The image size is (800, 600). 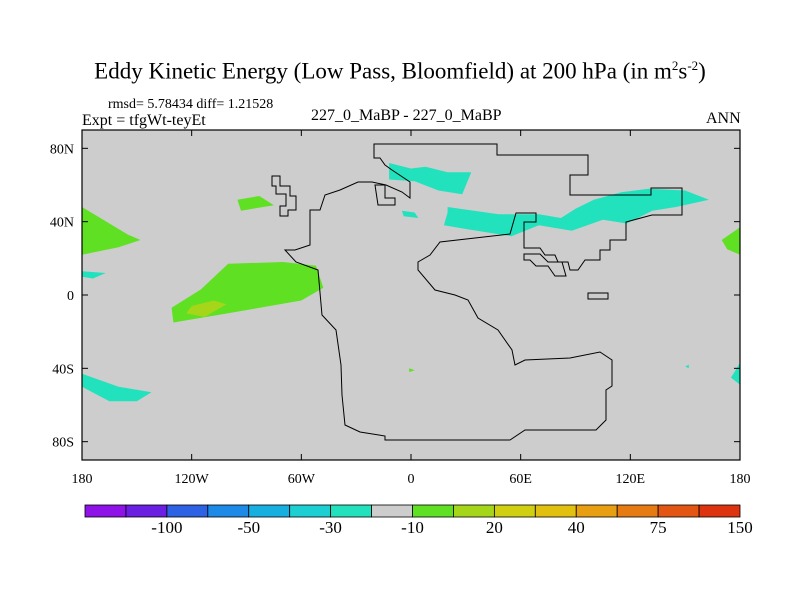 What do you see at coordinates (70, 296) in the screenshot?
I see `lat-tick-label: 0` at bounding box center [70, 296].